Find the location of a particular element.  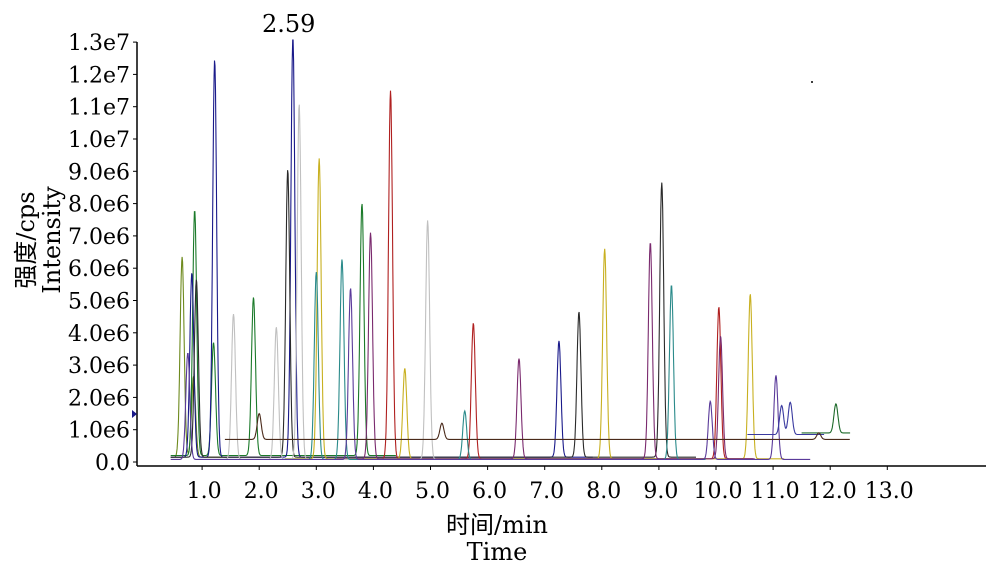

x-tick-label: 8.0 is located at coordinates (603, 491).